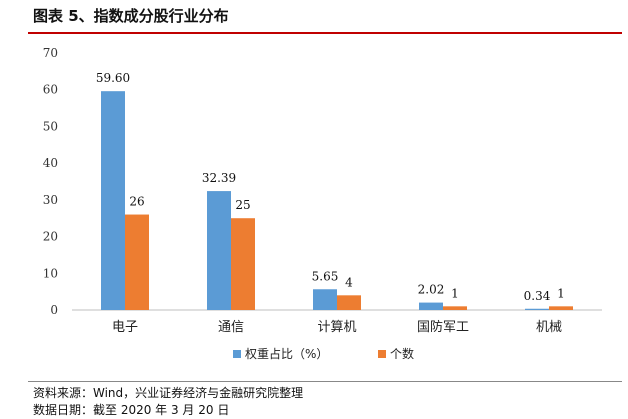 This screenshot has height=419, width=628. Describe the element at coordinates (325, 276) in the screenshot. I see `weight-data-label: 5.65` at that location.